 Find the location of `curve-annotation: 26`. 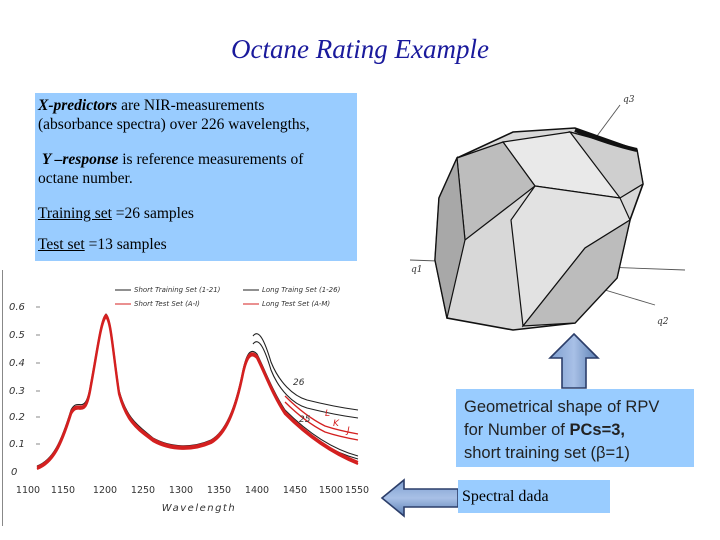

curve-annotation: 26 is located at coordinates (299, 383).